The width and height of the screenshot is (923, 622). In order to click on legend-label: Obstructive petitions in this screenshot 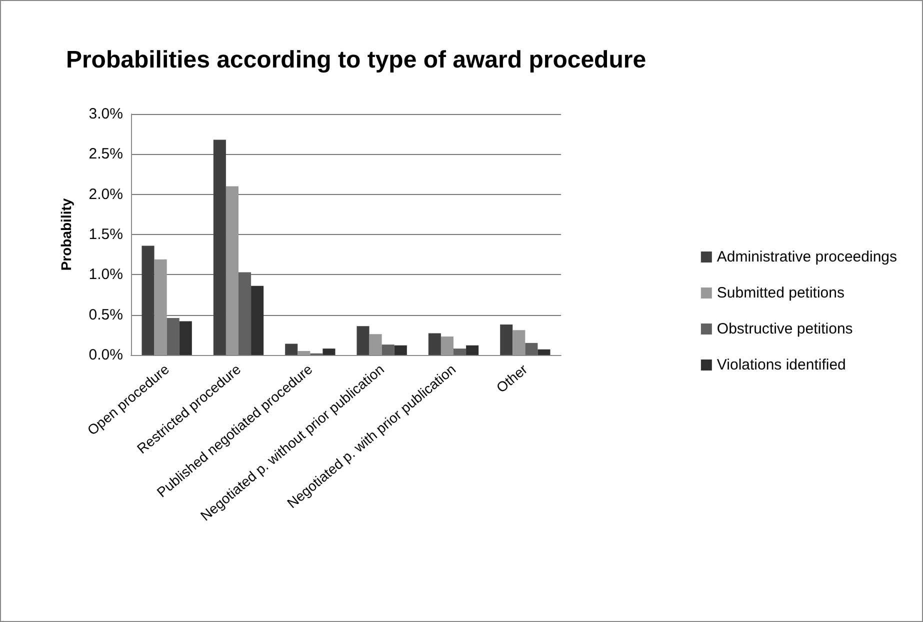, I will do `click(784, 329)`.